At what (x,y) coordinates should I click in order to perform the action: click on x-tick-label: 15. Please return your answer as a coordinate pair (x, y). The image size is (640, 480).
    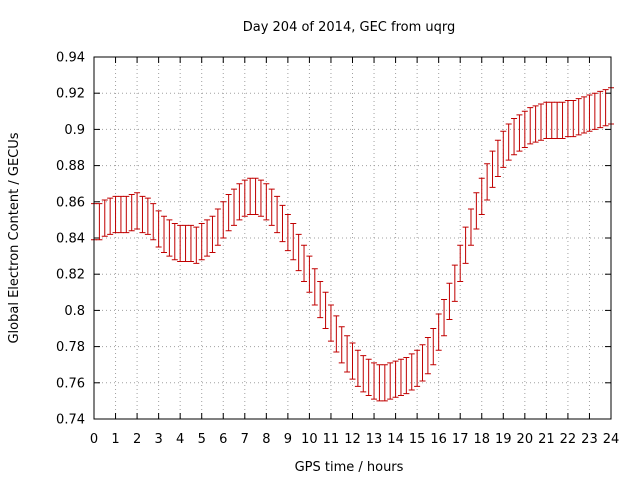
    Looking at the image, I should click on (417, 439).